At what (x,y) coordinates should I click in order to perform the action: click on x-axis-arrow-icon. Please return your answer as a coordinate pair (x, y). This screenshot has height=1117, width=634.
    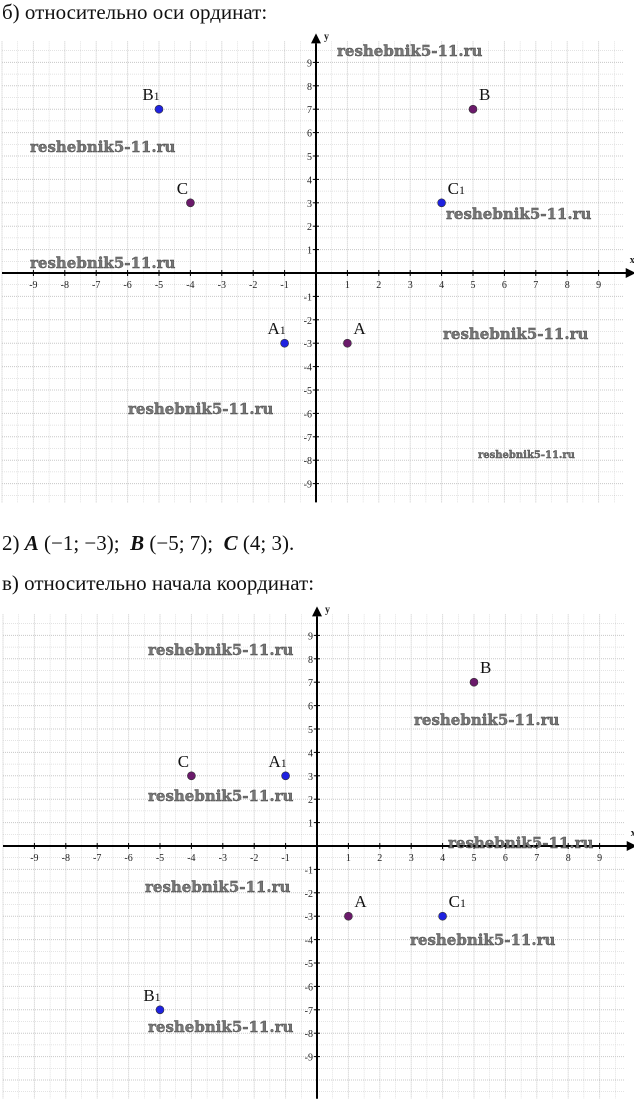
    Looking at the image, I should click on (630, 846).